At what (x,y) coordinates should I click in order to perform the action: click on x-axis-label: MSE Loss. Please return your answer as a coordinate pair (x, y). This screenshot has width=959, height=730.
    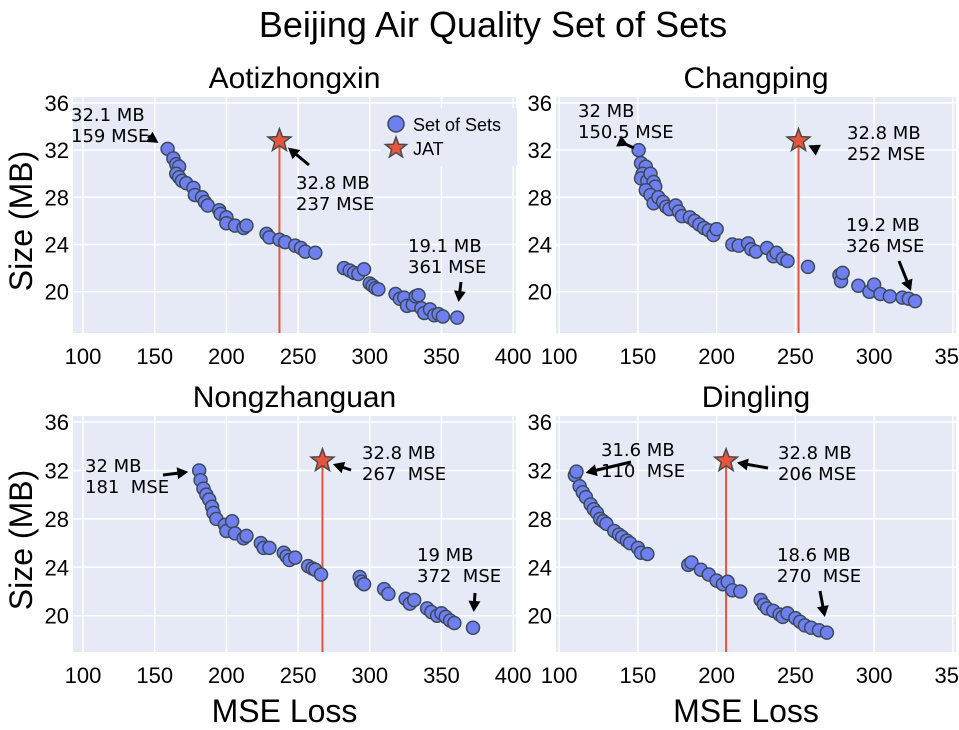
    Looking at the image, I should click on (746, 711).